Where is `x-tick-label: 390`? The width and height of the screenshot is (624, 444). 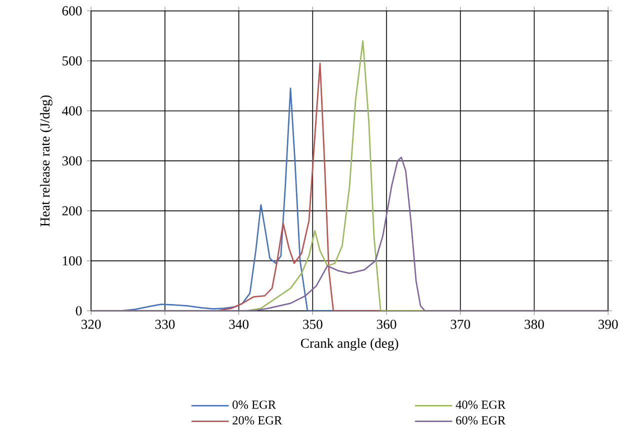
x-tick-label: 390 is located at coordinates (608, 325).